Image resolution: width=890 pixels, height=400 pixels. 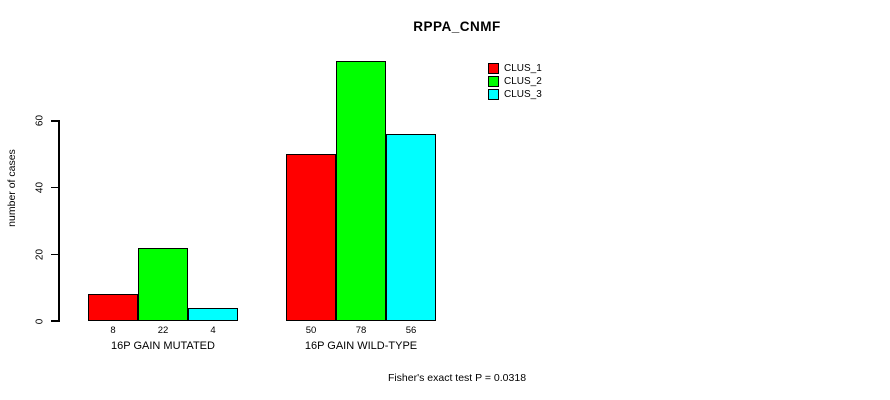 I want to click on chart-title: RPPA_CNMF, so click(x=457, y=26).